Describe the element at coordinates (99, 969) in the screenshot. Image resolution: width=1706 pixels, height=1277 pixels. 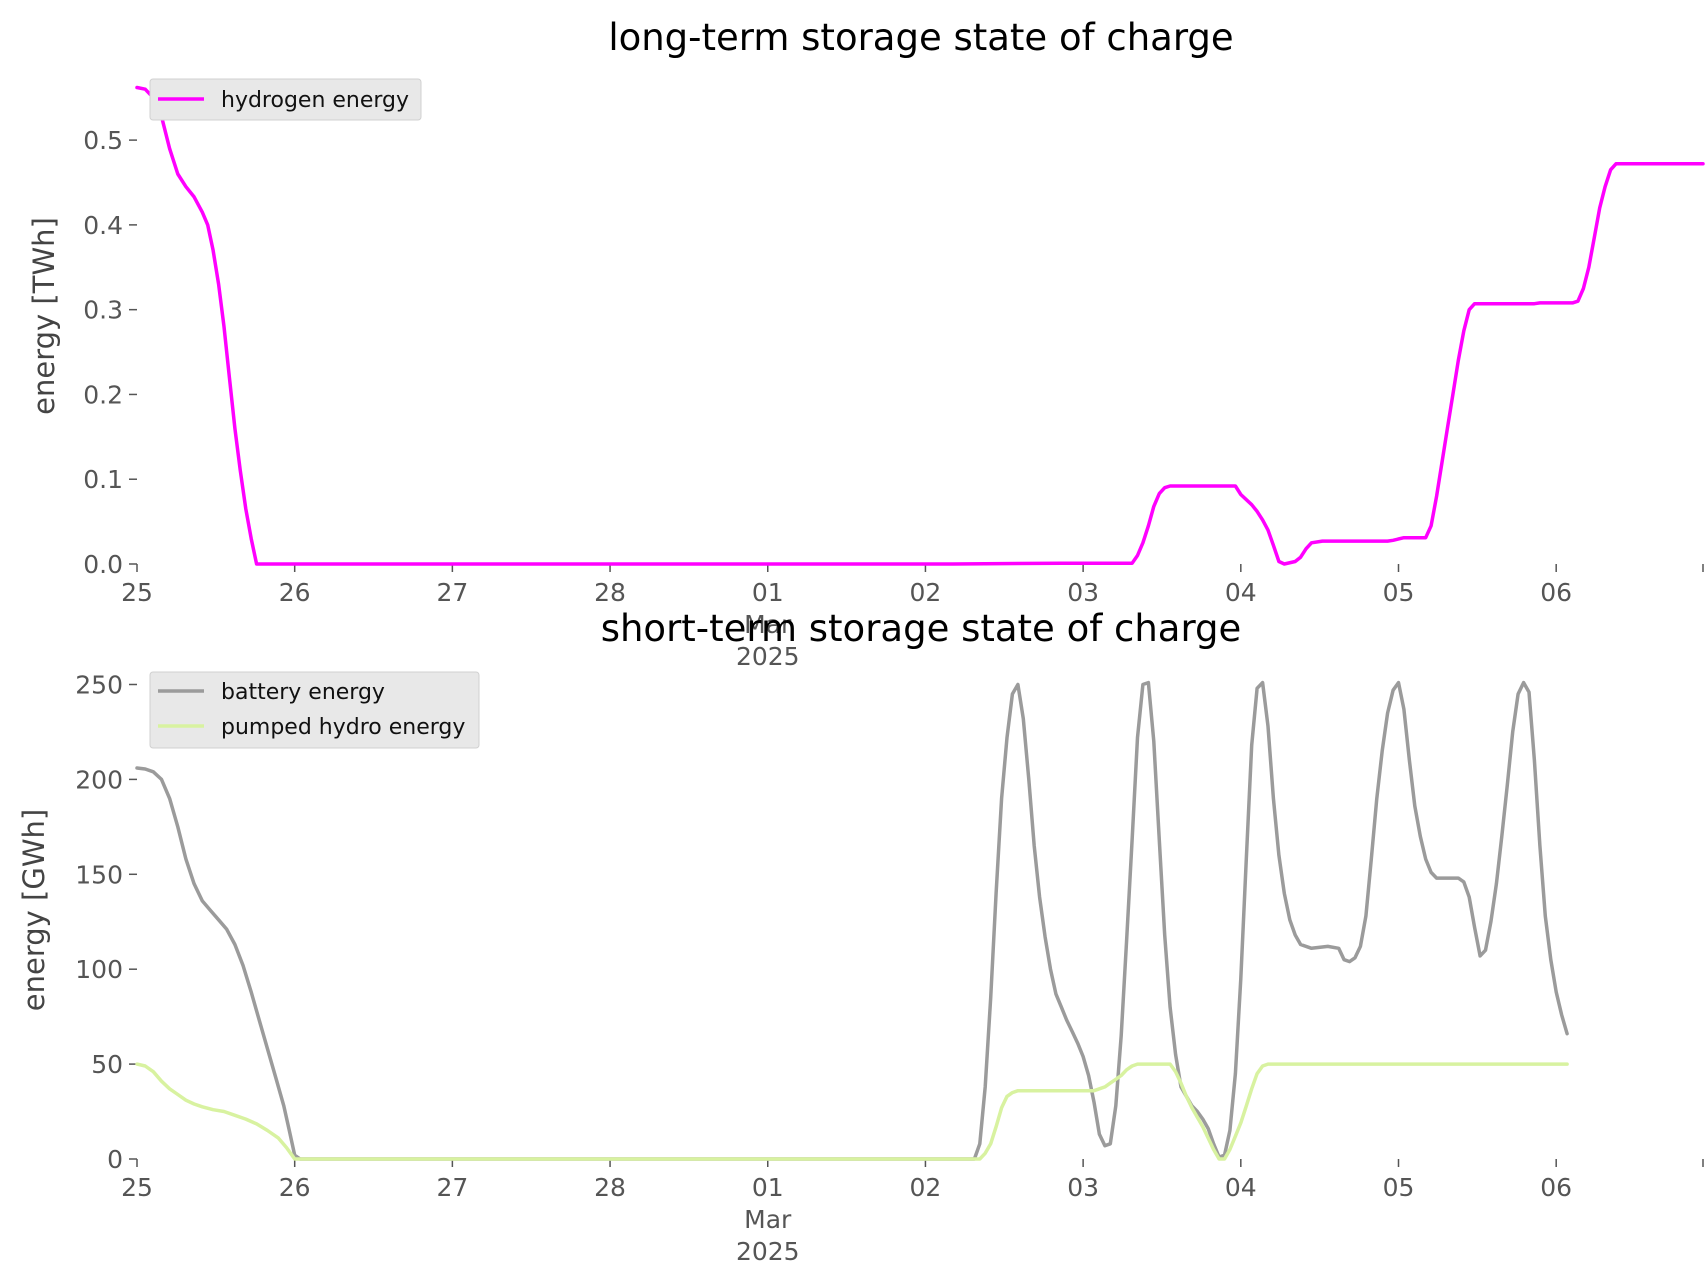
I see `short-term-y-tick-label: 100` at that location.